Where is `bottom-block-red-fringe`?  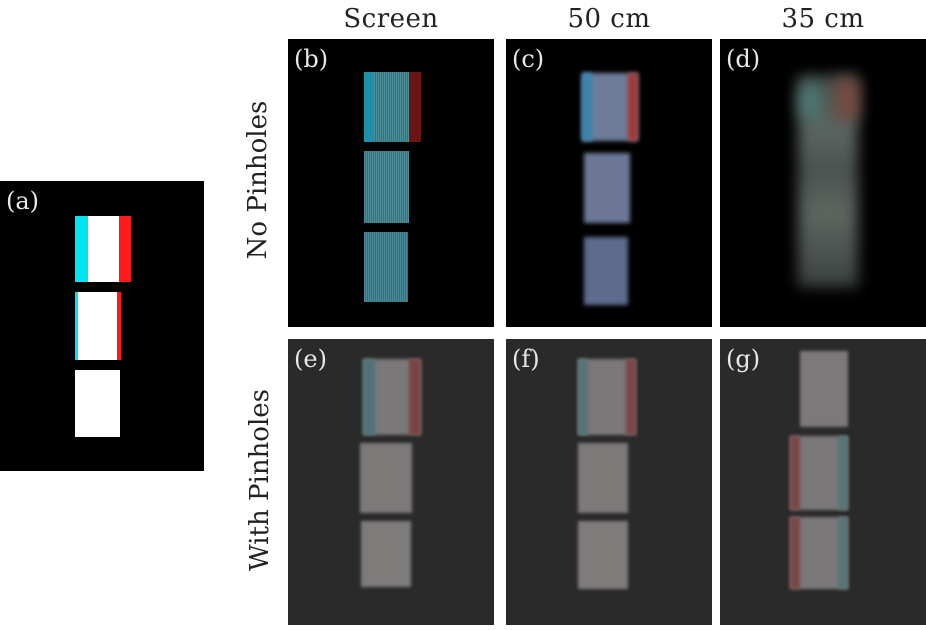
bottom-block-red-fringe is located at coordinates (795, 553).